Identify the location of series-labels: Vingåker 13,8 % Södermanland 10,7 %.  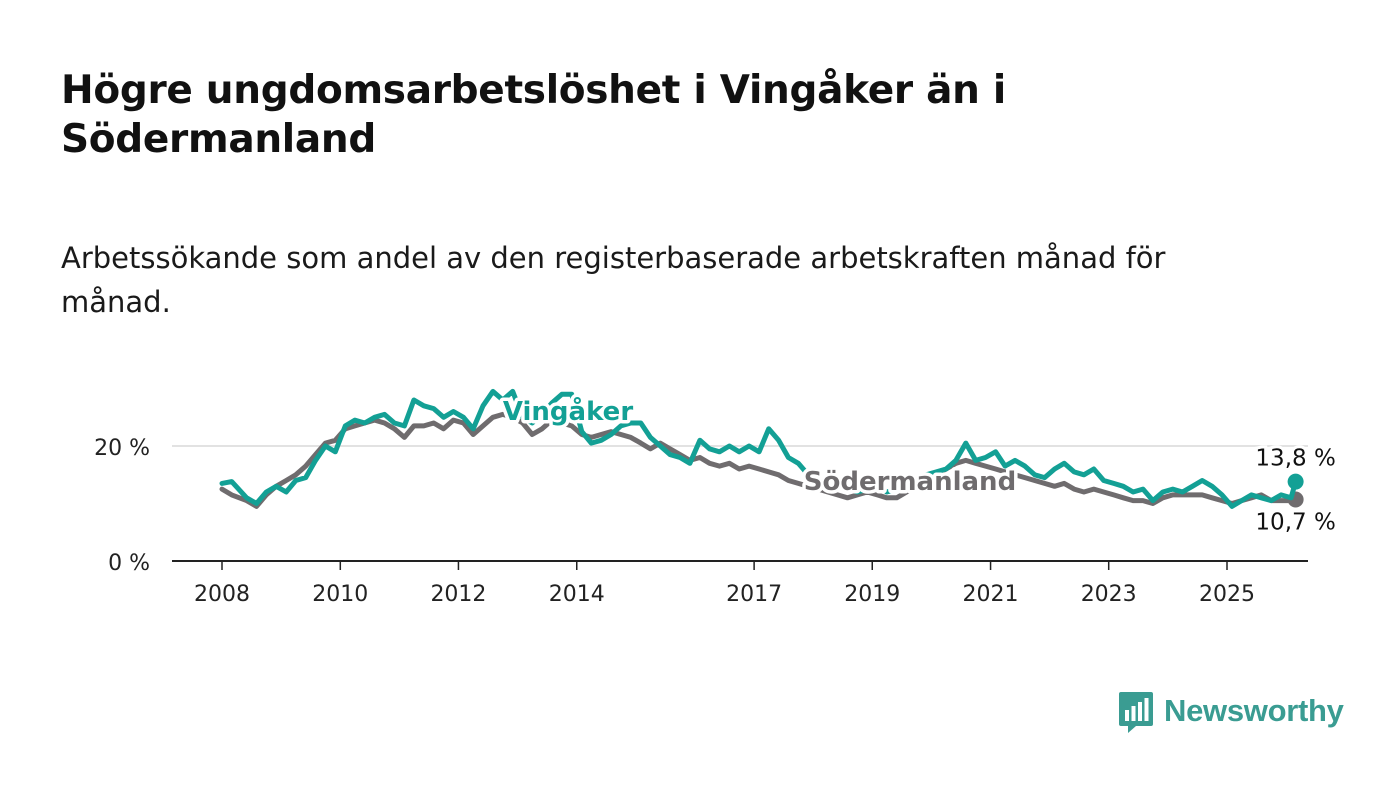
(918, 465).